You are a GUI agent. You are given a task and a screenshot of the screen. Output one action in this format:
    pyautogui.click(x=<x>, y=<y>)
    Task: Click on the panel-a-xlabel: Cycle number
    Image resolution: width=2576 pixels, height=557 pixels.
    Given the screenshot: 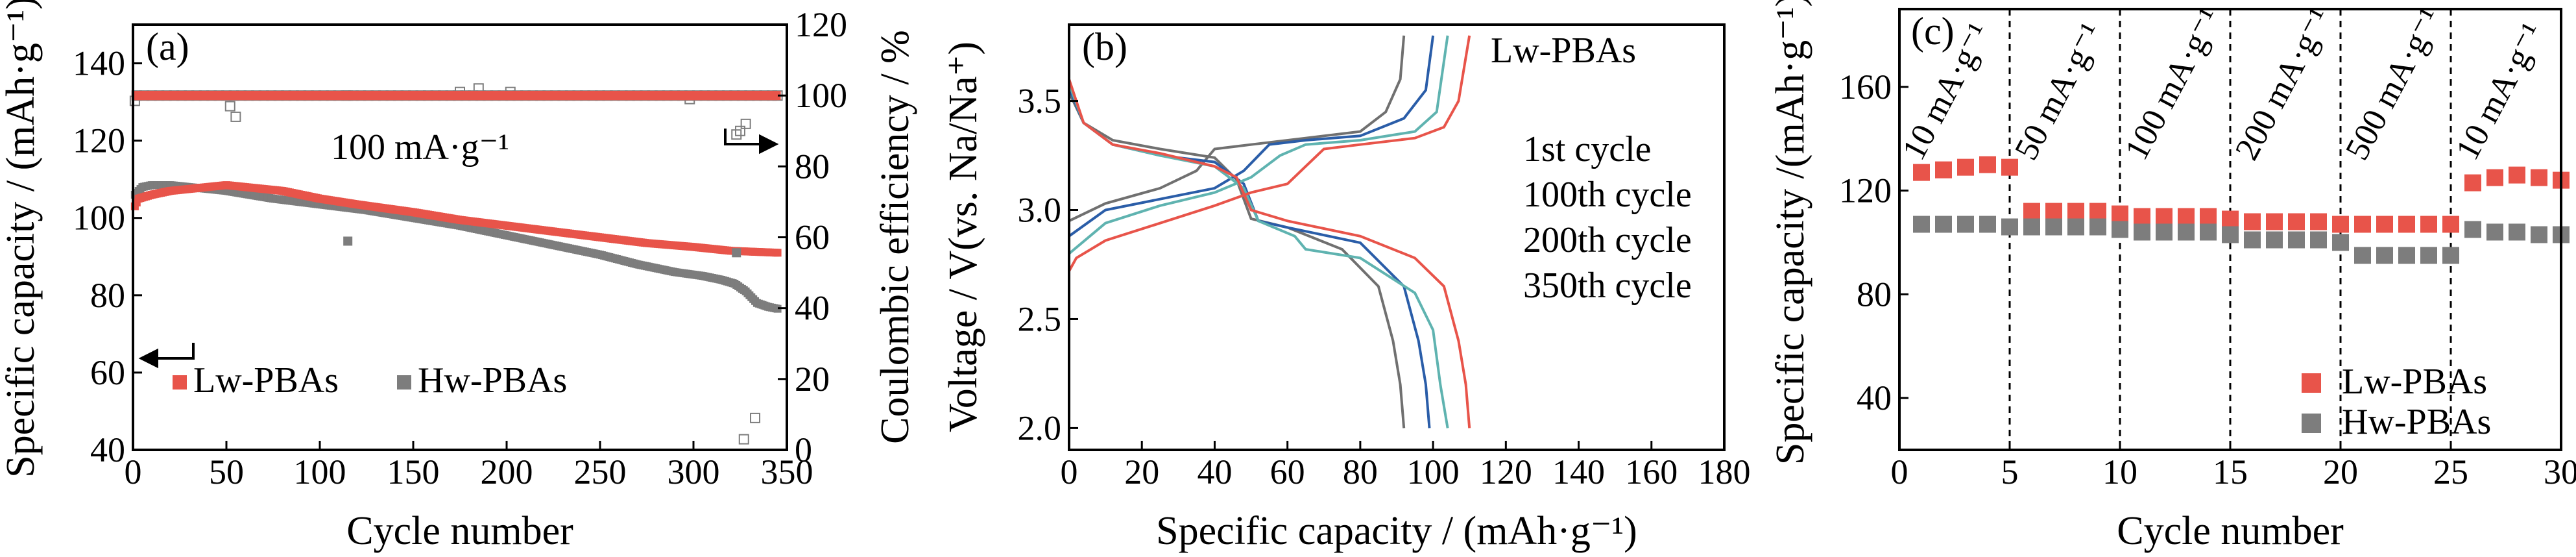 What is the action you would take?
    pyautogui.click(x=459, y=531)
    